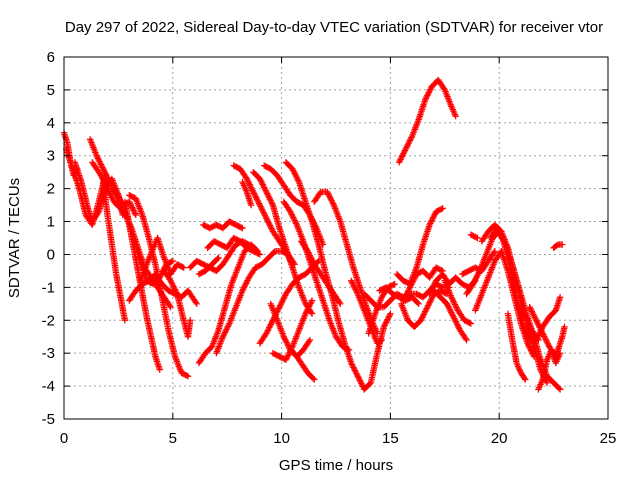 This screenshot has width=640, height=480. What do you see at coordinates (208, 266) in the screenshot?
I see `series-arc14` at bounding box center [208, 266].